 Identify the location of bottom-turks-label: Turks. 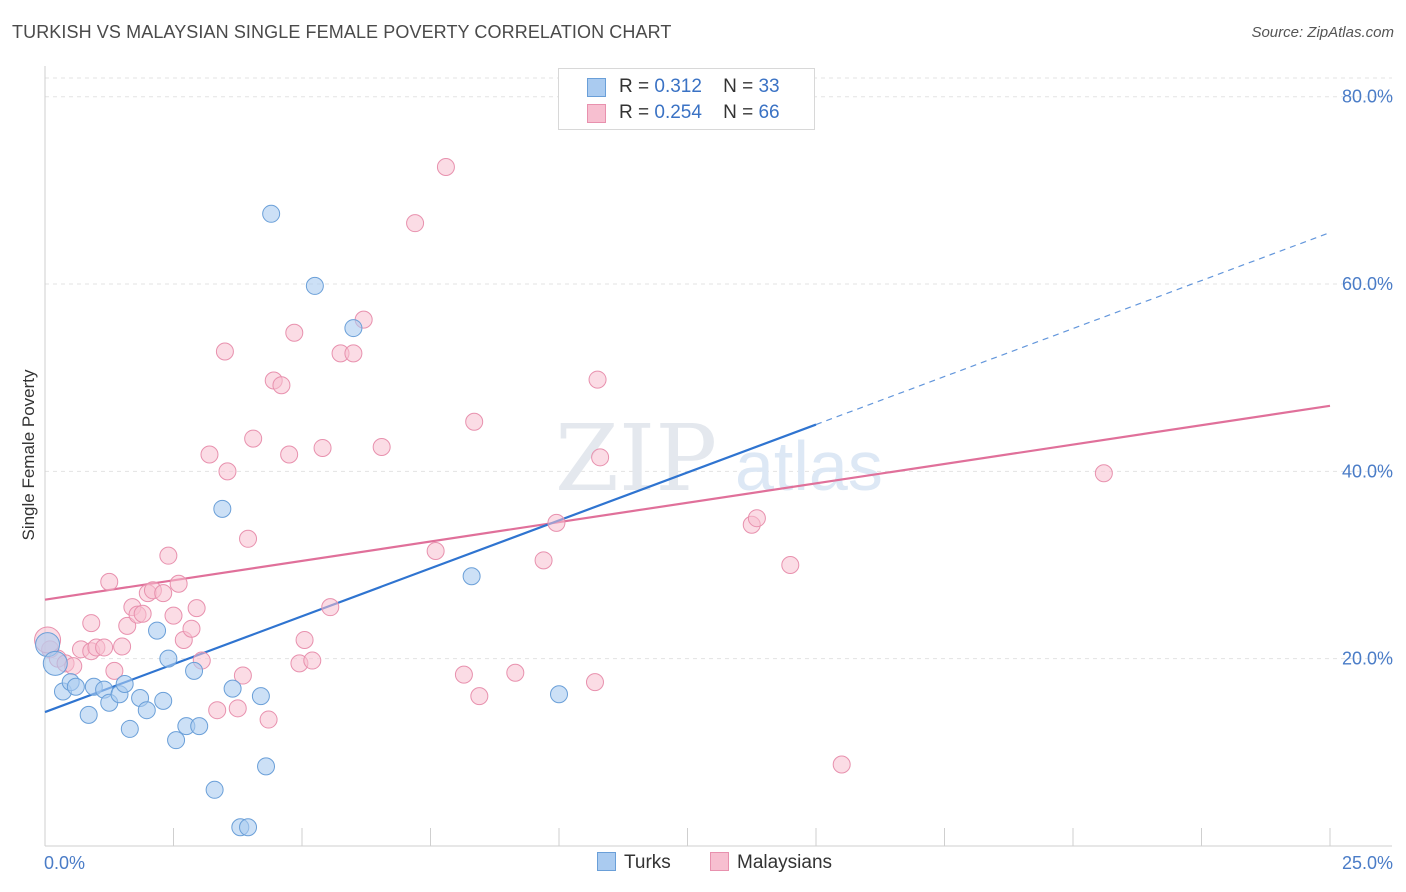
(647, 862).